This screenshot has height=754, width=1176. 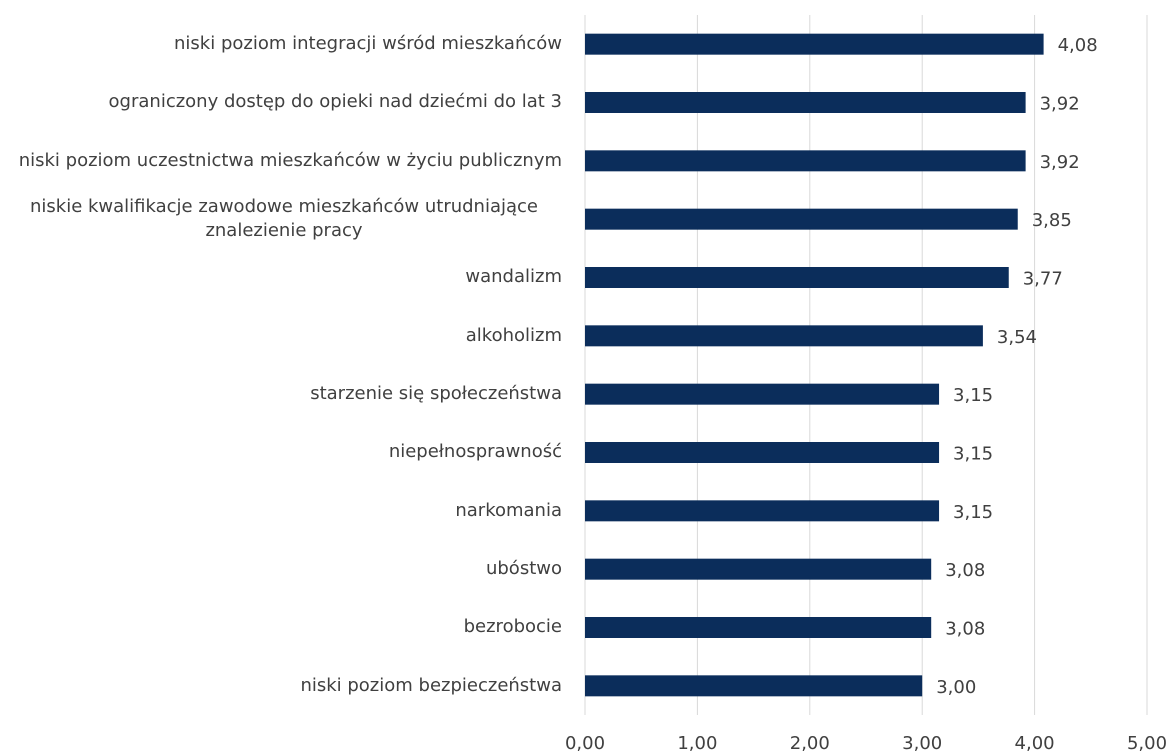 I want to click on value-label: 3,00, so click(x=956, y=687).